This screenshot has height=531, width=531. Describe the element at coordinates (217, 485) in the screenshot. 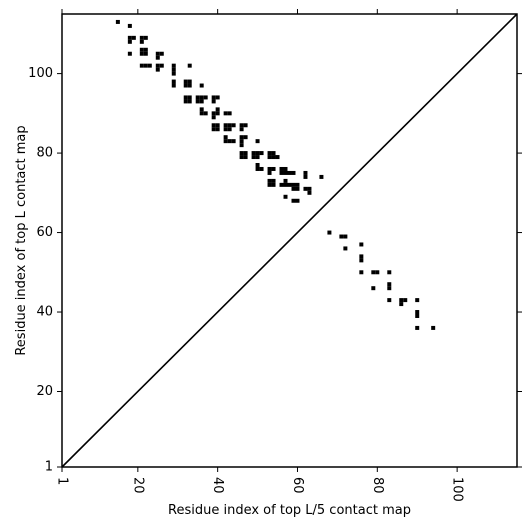

I see `x-tick-label: 40` at that location.